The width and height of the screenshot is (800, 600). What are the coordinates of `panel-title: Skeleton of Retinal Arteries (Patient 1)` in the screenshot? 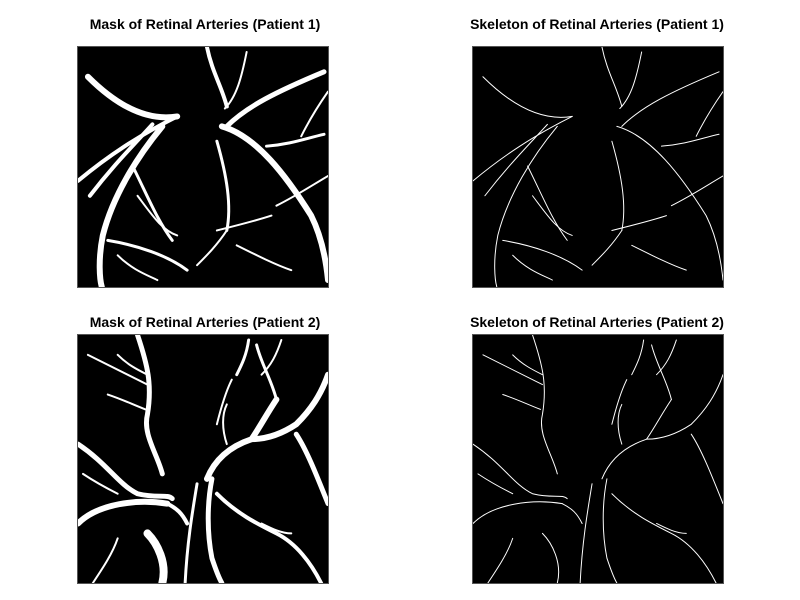 It's located at (597, 24).